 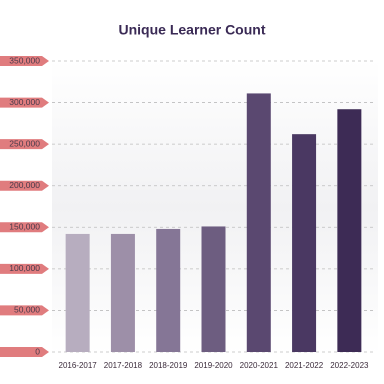 I want to click on y-tick-label: 250,000, so click(x=24, y=143).